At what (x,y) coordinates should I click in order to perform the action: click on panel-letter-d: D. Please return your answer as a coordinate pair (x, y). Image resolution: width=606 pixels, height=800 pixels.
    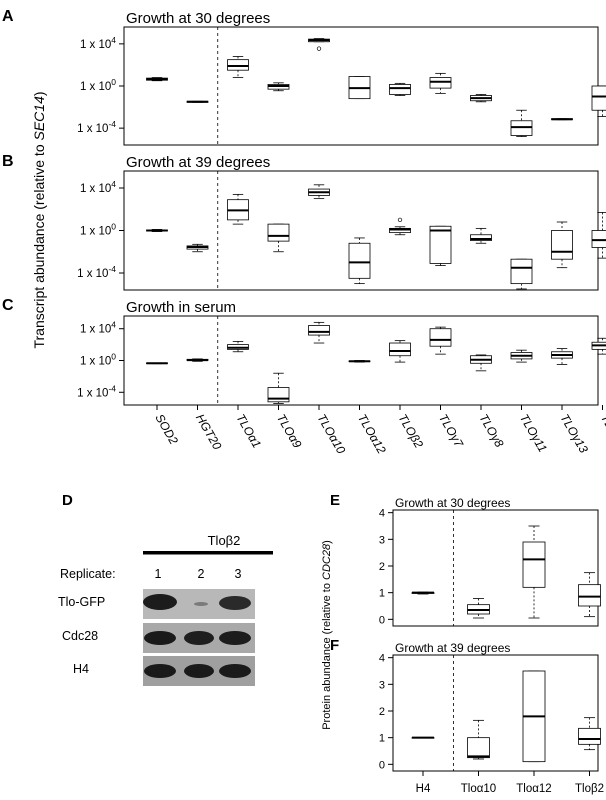
    Looking at the image, I should click on (67, 500).